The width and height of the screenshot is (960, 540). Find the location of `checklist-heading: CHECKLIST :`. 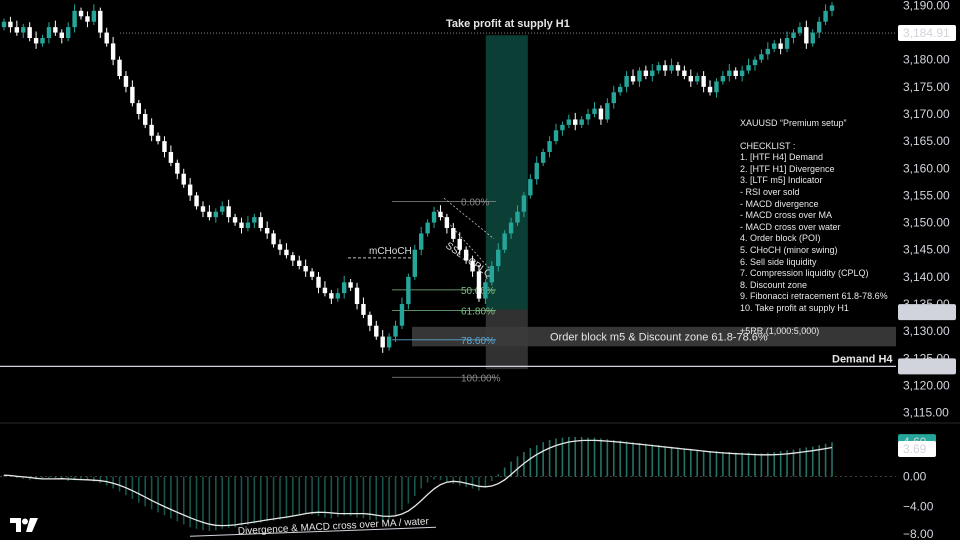

checklist-heading: CHECKLIST : is located at coordinates (768, 145).